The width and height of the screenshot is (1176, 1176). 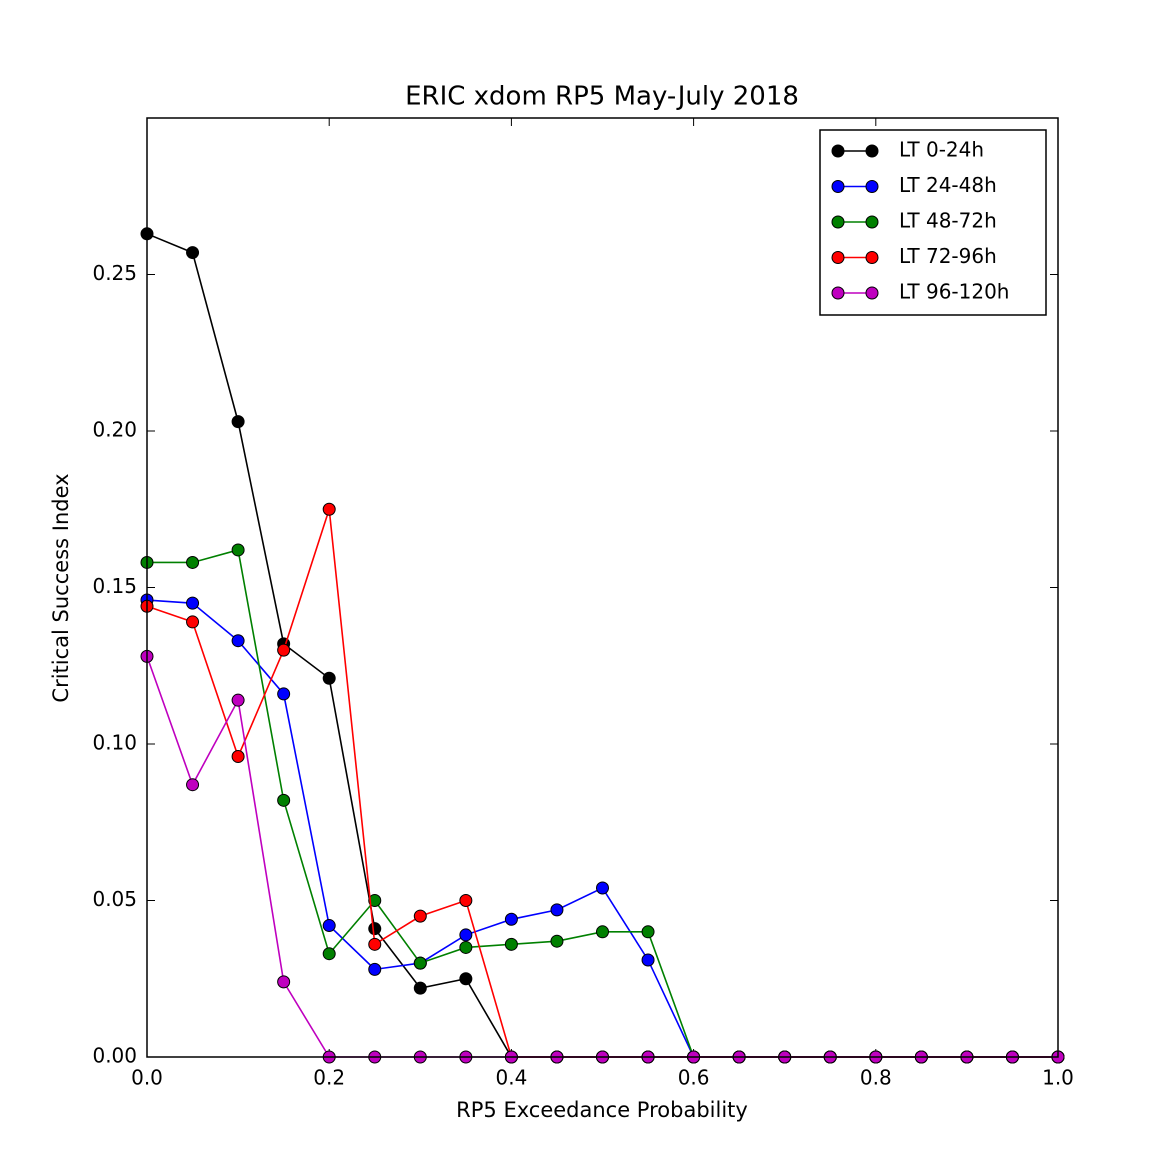 What do you see at coordinates (114, 586) in the screenshot?
I see `y-tick-label: 0.15` at bounding box center [114, 586].